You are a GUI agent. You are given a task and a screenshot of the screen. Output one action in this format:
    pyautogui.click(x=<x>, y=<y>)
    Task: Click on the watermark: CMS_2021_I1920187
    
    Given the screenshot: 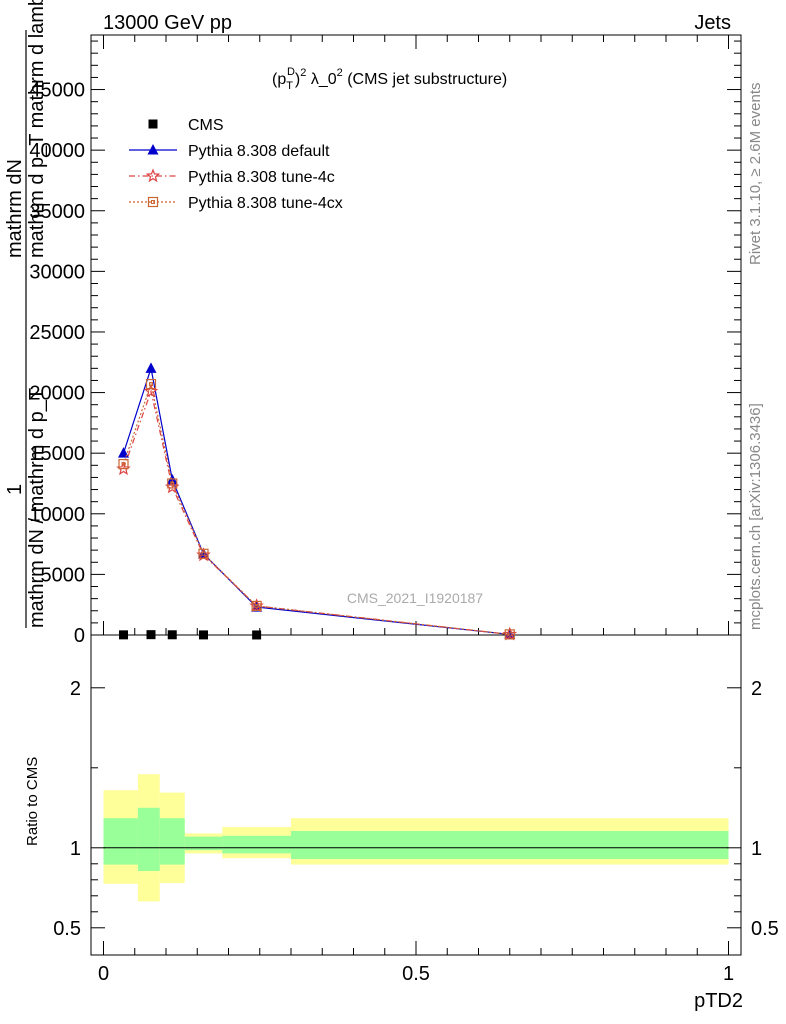 What is the action you would take?
    pyautogui.click(x=415, y=598)
    